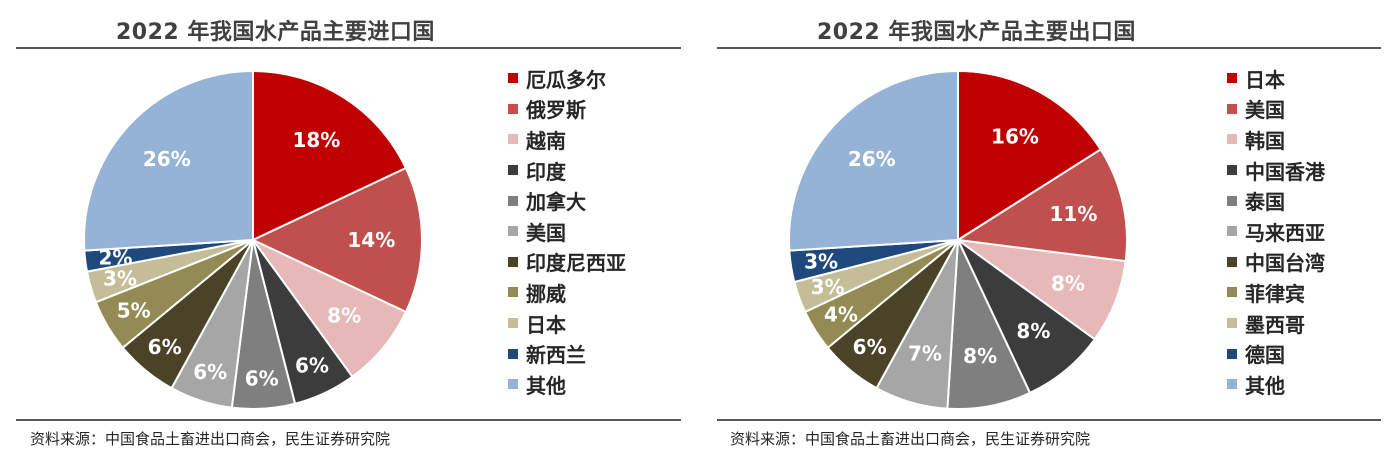 This screenshot has width=1394, height=463. What do you see at coordinates (556, 355) in the screenshot?
I see `legend-label: 新西兰` at bounding box center [556, 355].